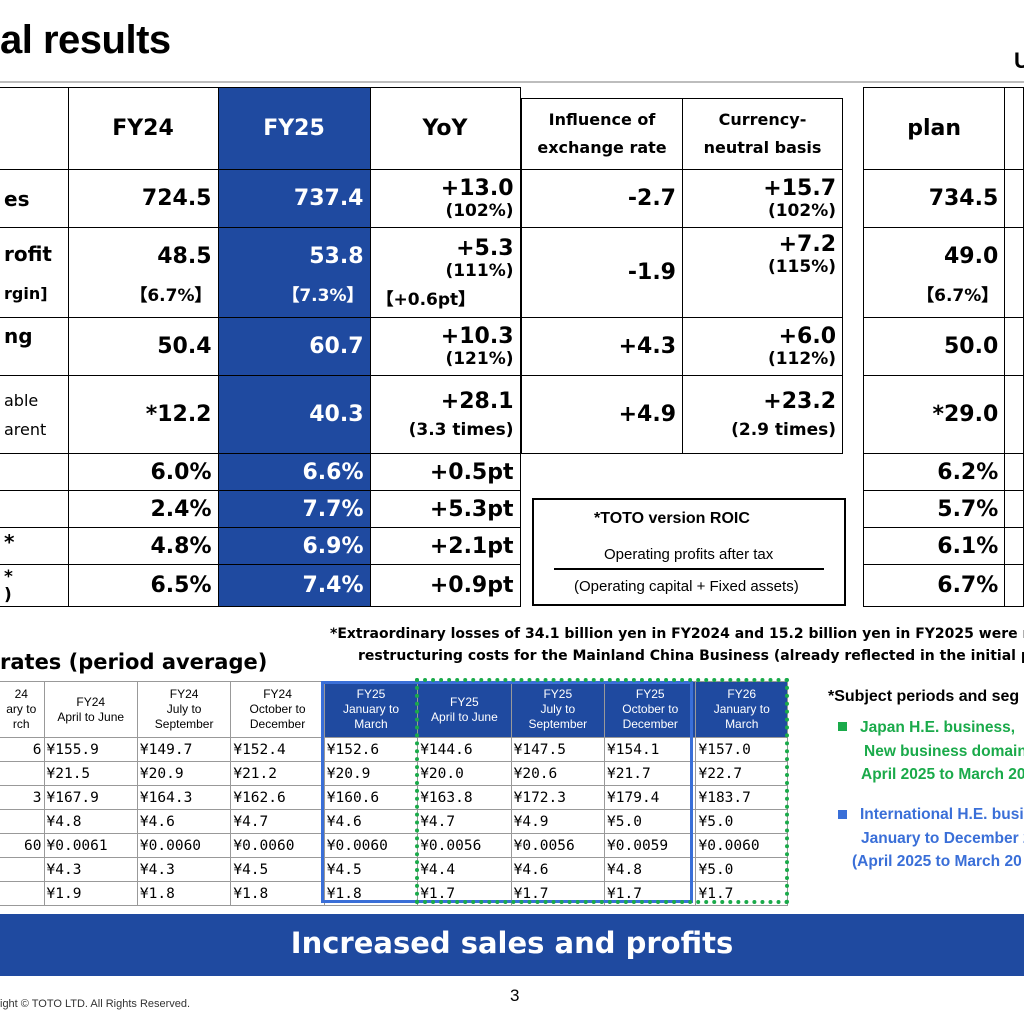  I want to click on header-fy25: FY25, so click(294, 128).